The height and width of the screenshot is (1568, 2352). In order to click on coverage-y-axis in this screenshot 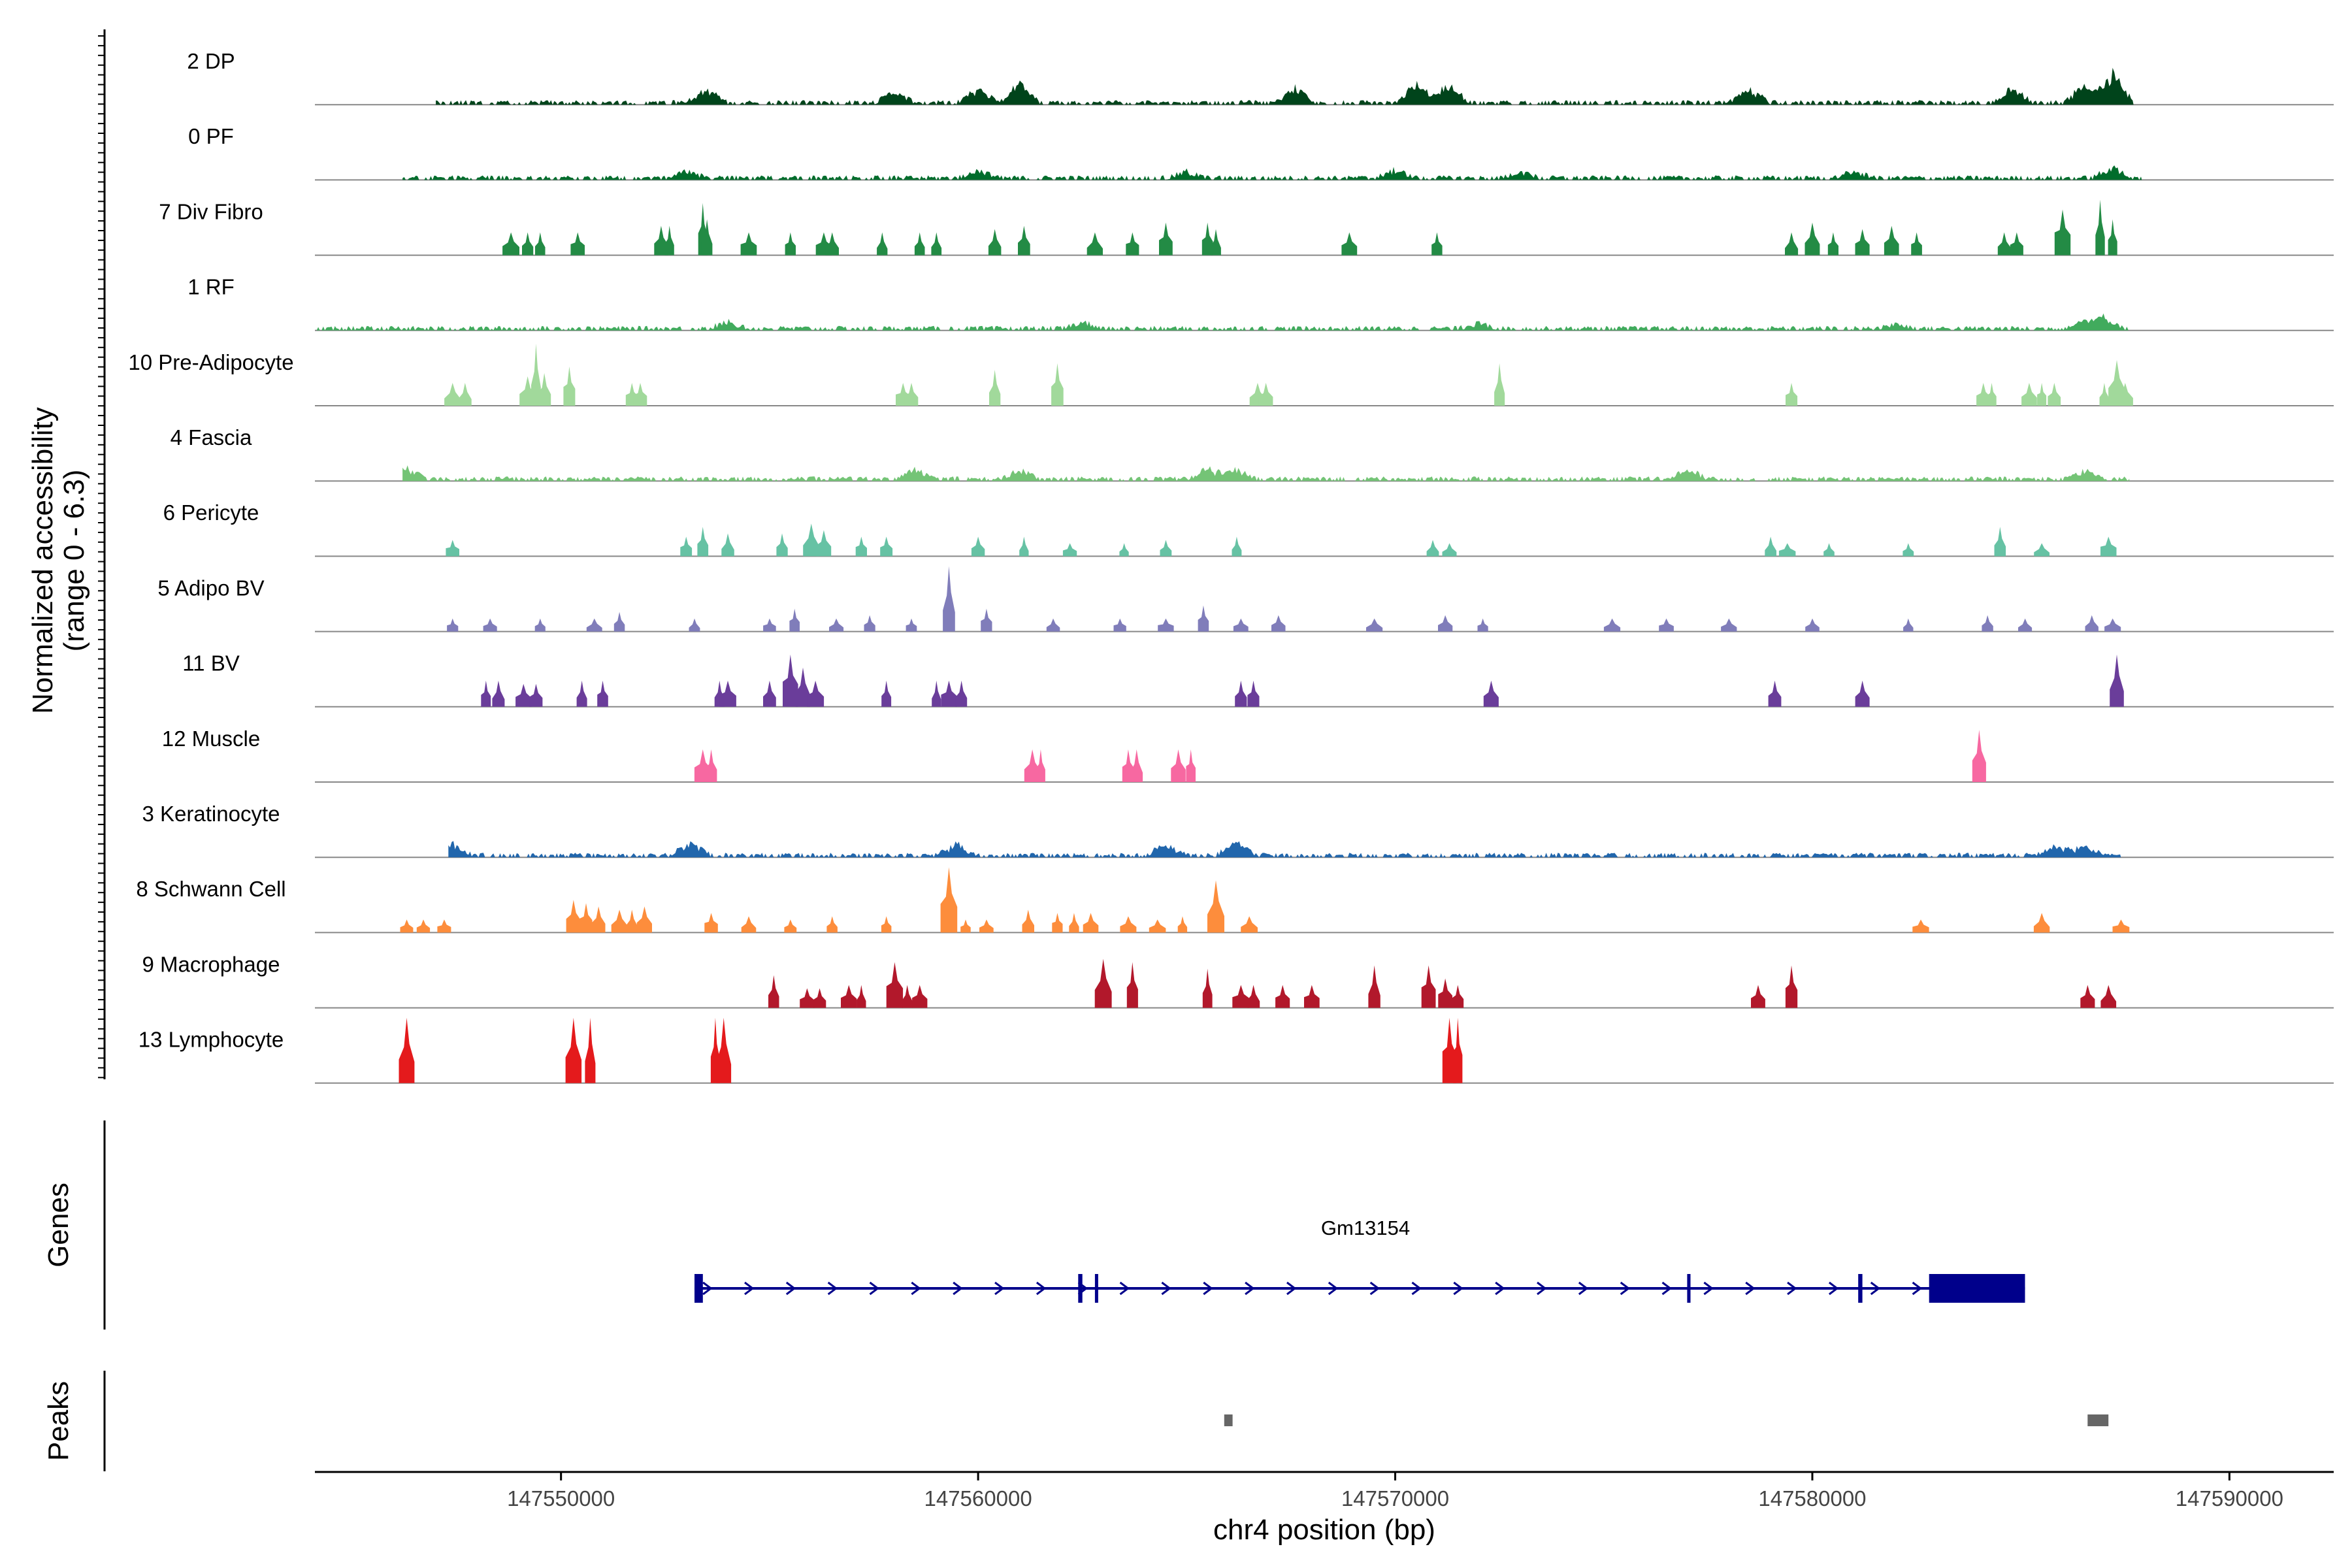, I will do `click(102, 554)`.